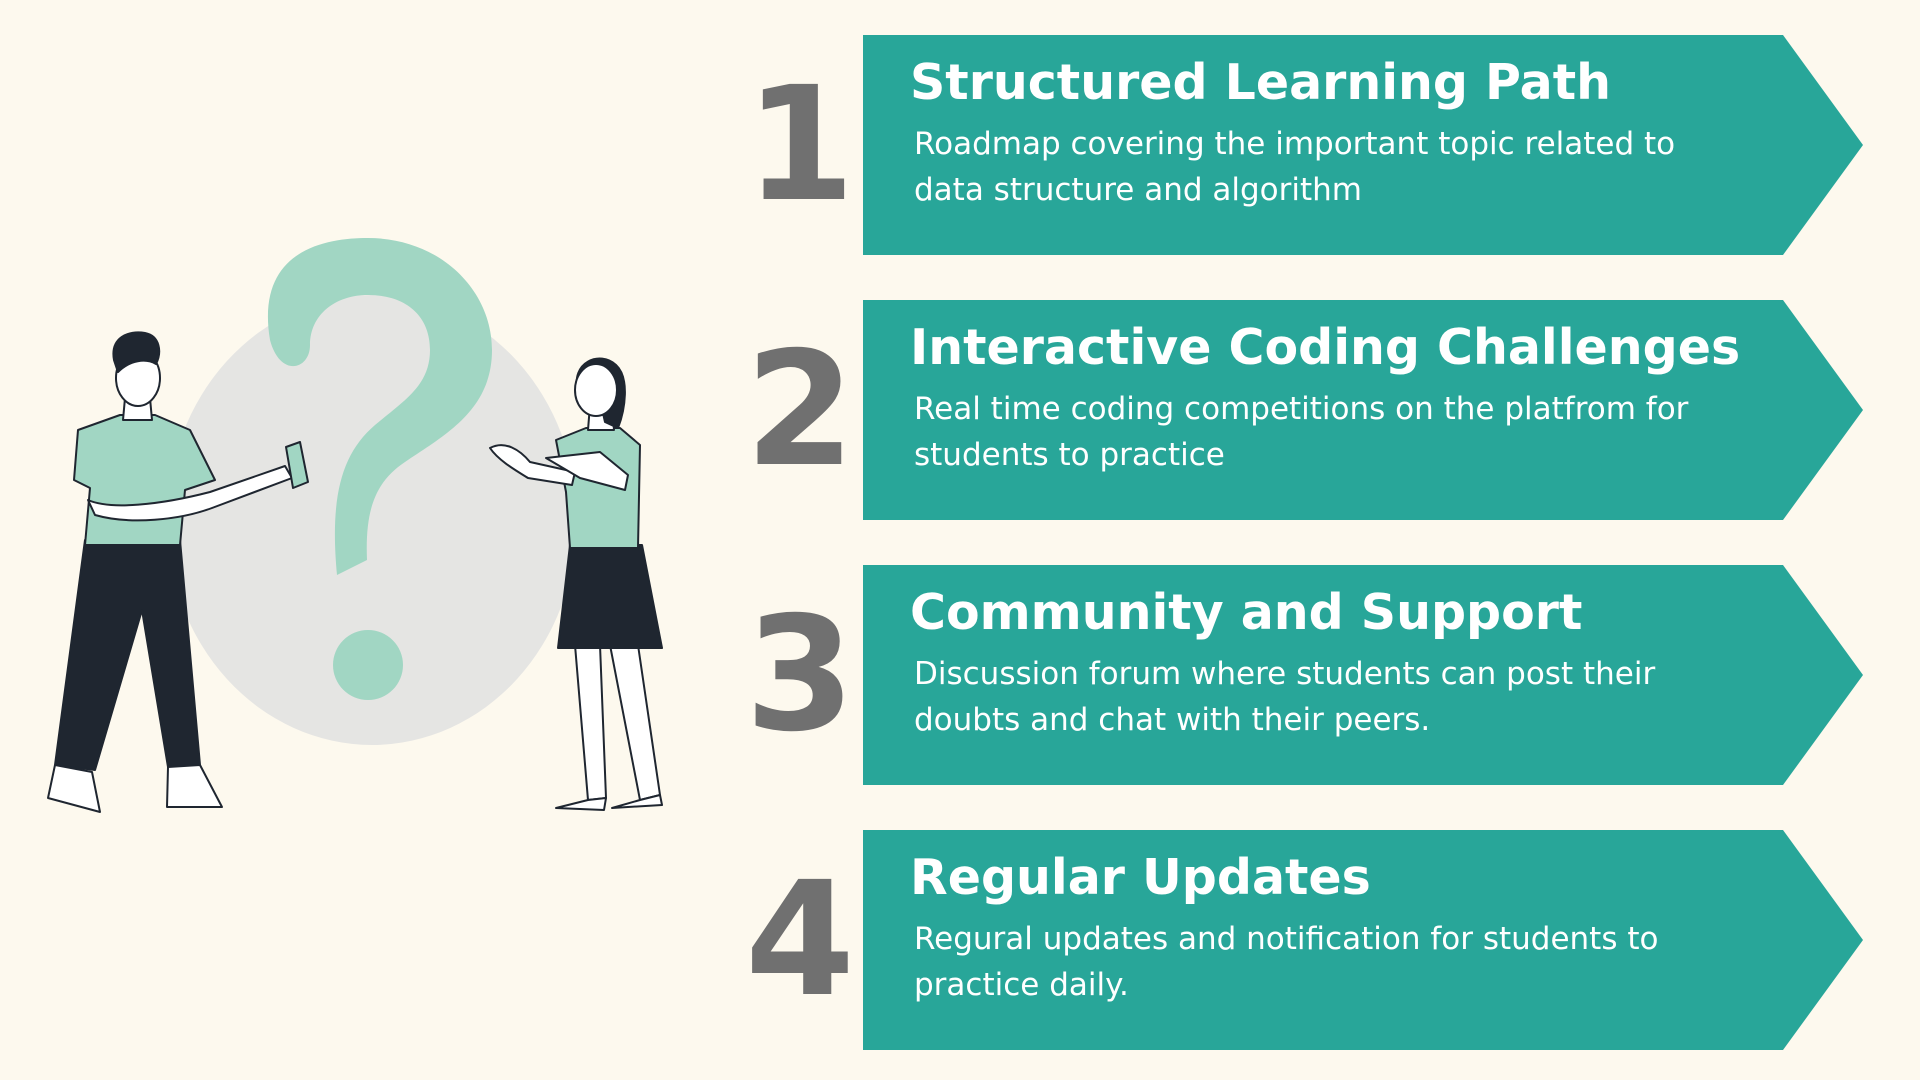 This screenshot has height=1080, width=1920. I want to click on step-title: Structured Learning Path, so click(1261, 82).